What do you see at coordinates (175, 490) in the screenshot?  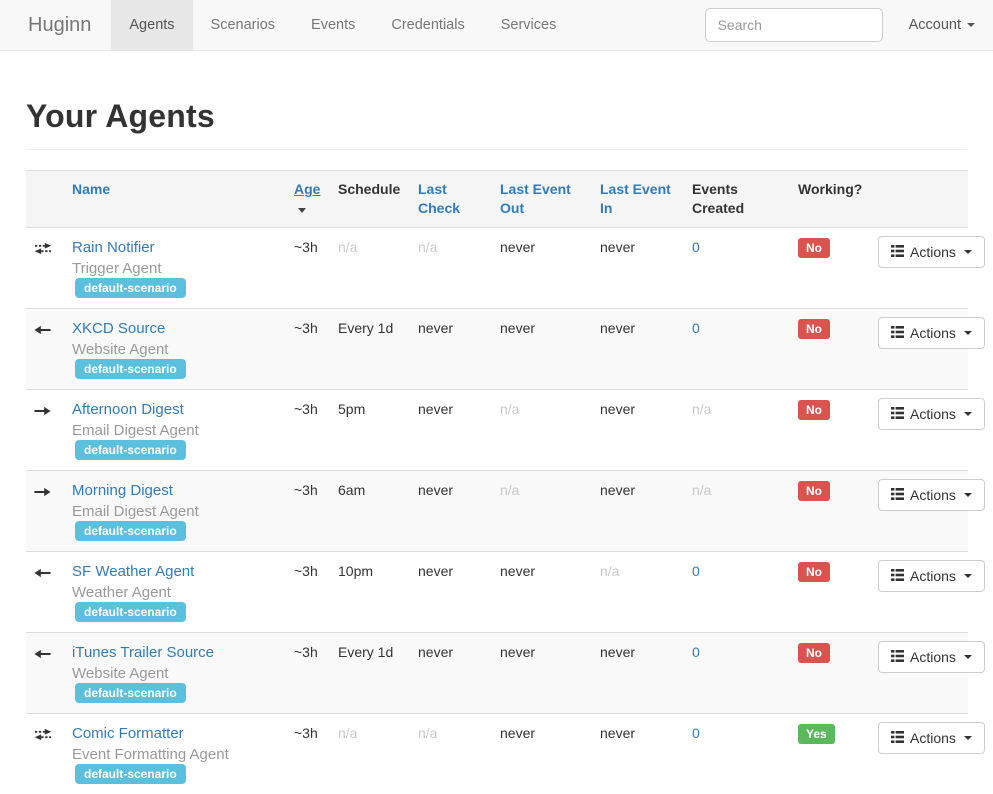 I see `agent-name-link: Morning Digest` at bounding box center [175, 490].